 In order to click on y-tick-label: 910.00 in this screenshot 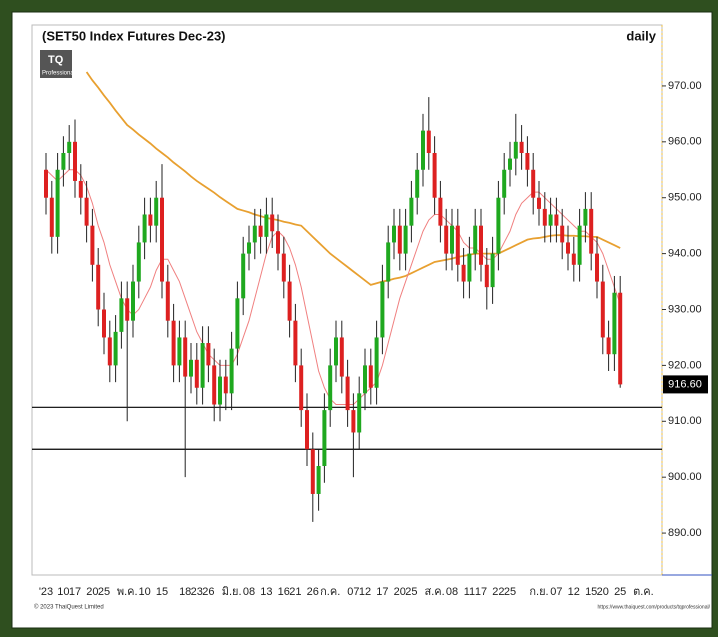, I will do `click(685, 421)`.